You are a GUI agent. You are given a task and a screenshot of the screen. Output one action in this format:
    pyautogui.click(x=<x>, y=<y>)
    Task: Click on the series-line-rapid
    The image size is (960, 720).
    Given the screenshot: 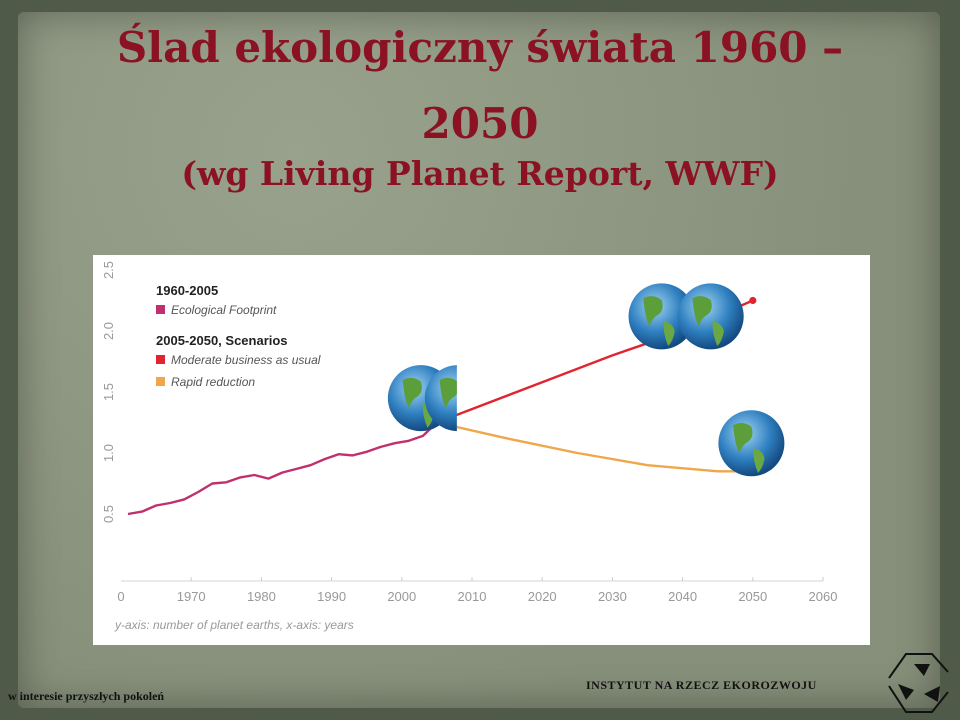 What is the action you would take?
    pyautogui.click(x=594, y=447)
    